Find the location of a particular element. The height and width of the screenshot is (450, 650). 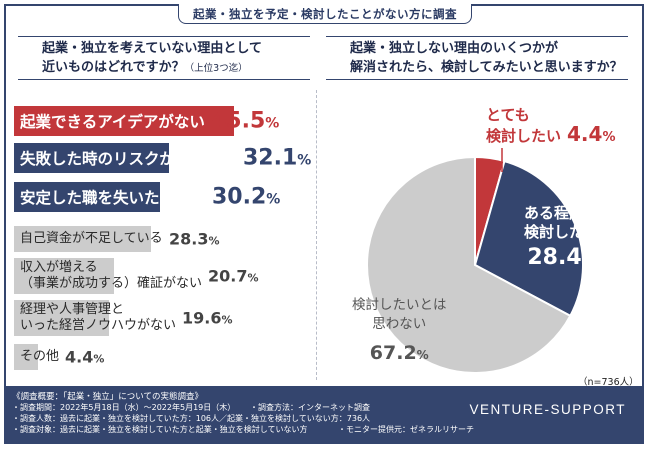

divider is located at coordinates (316, 235).